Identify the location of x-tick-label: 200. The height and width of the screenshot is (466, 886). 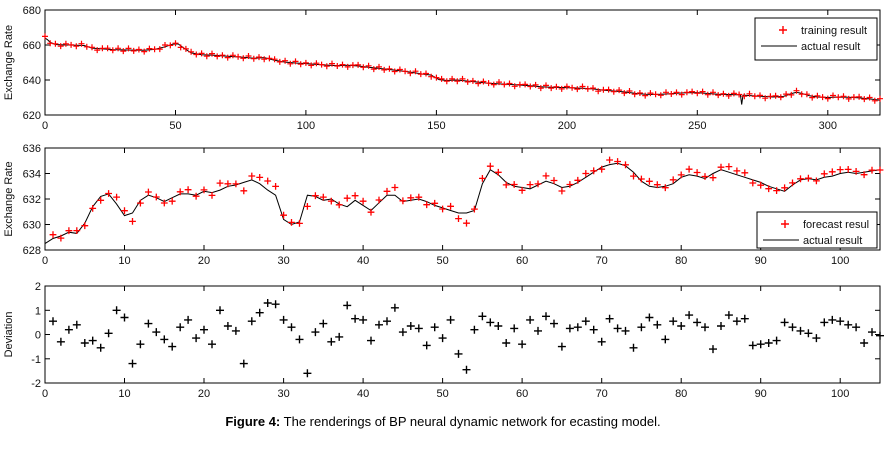
(567, 126).